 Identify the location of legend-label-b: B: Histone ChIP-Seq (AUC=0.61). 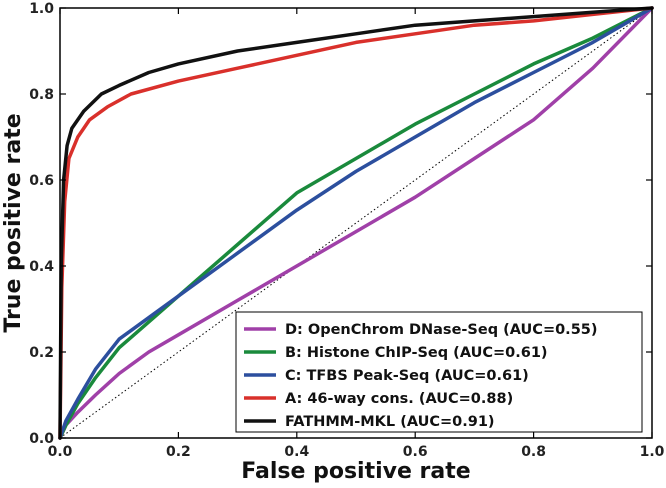
(416, 353).